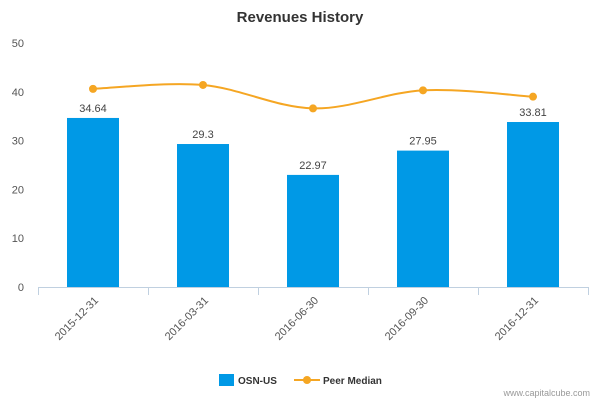  I want to click on line-series-peer-median, so click(313, 96).